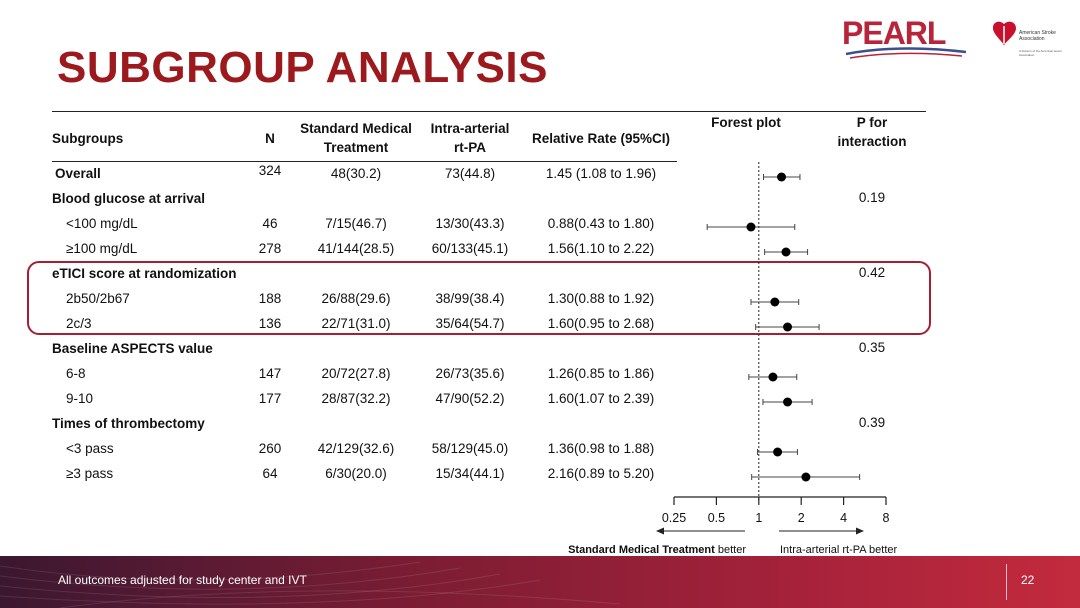 The height and width of the screenshot is (608, 1080). I want to click on x-tick-label: 2, so click(801, 518).